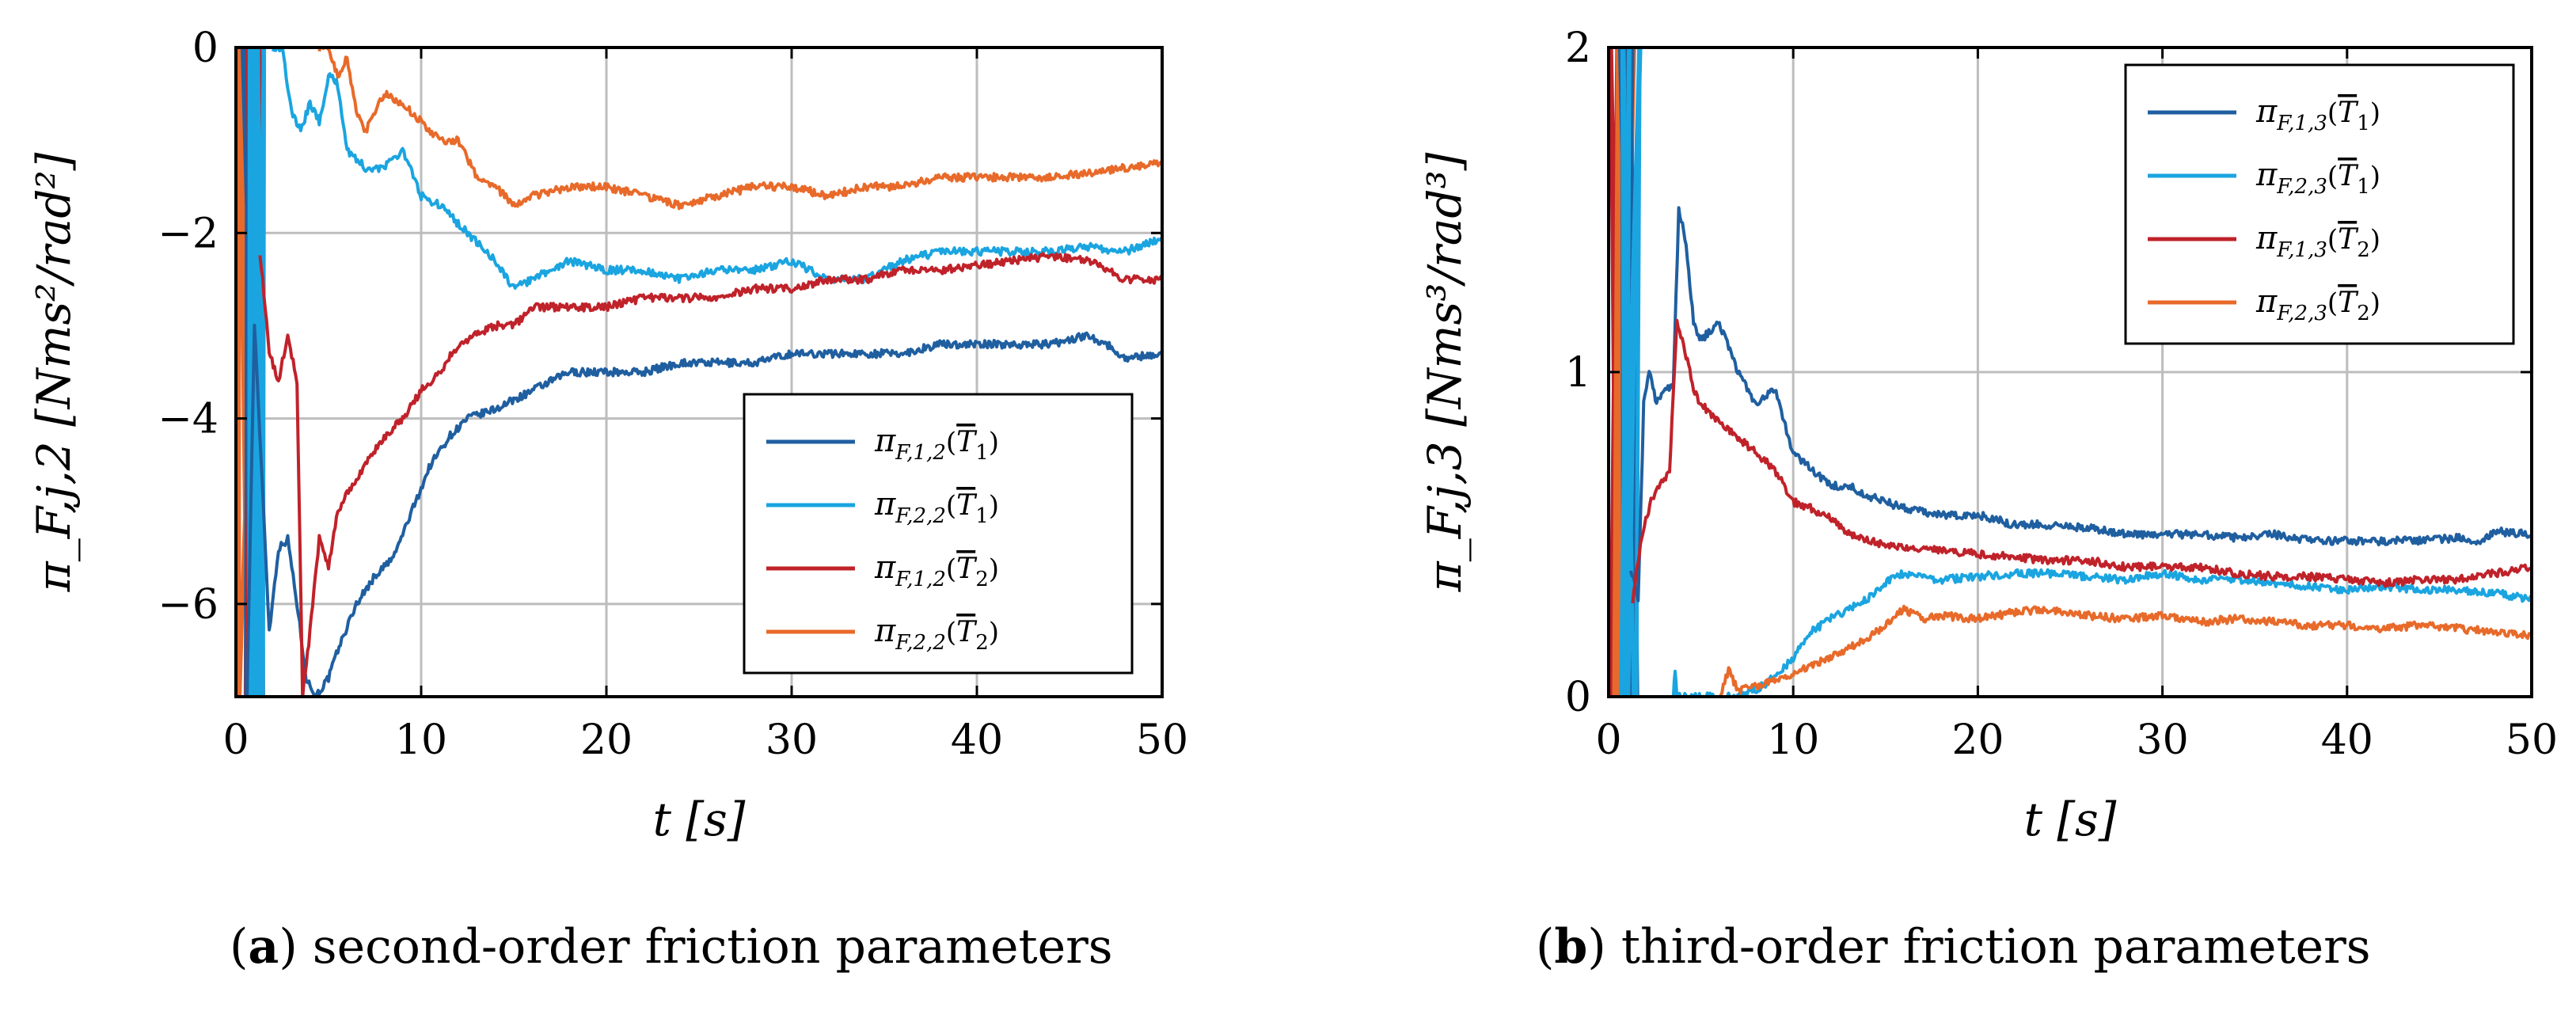 This screenshot has width=2576, height=1011. I want to click on y-tick-label: 2, so click(1578, 48).